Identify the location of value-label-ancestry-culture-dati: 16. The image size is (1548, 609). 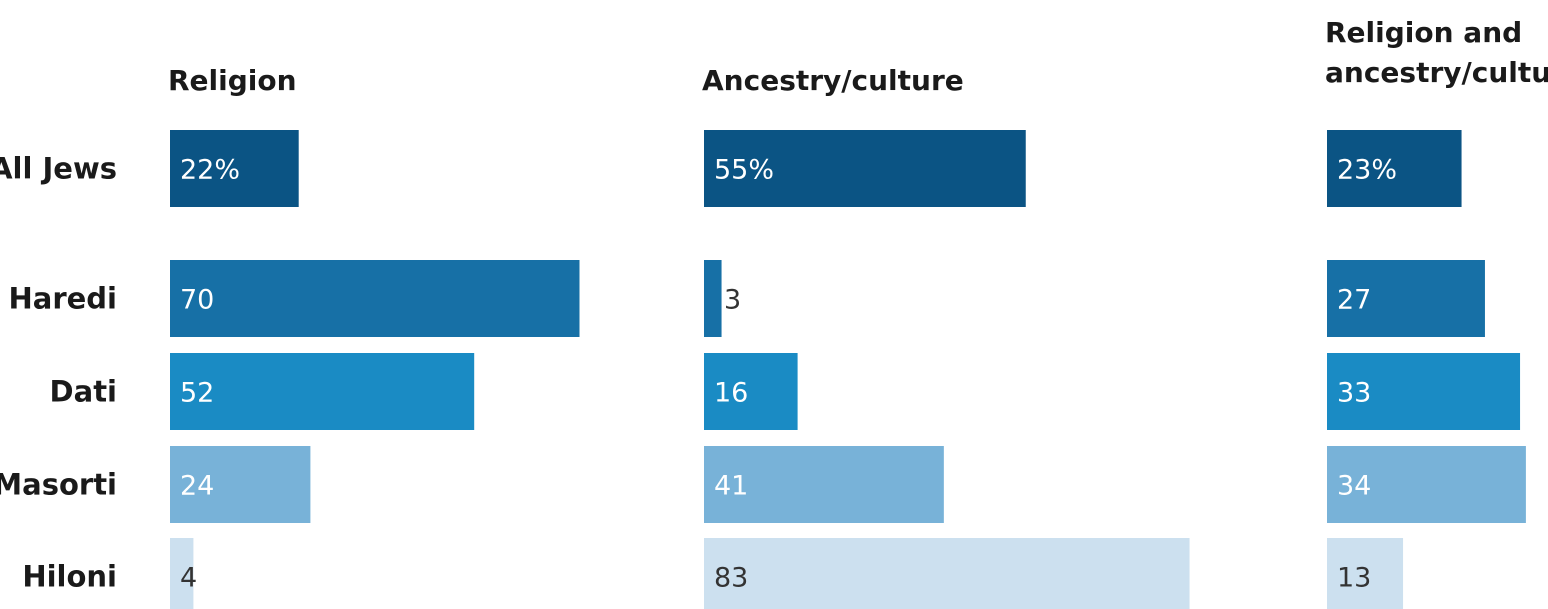
(731, 393).